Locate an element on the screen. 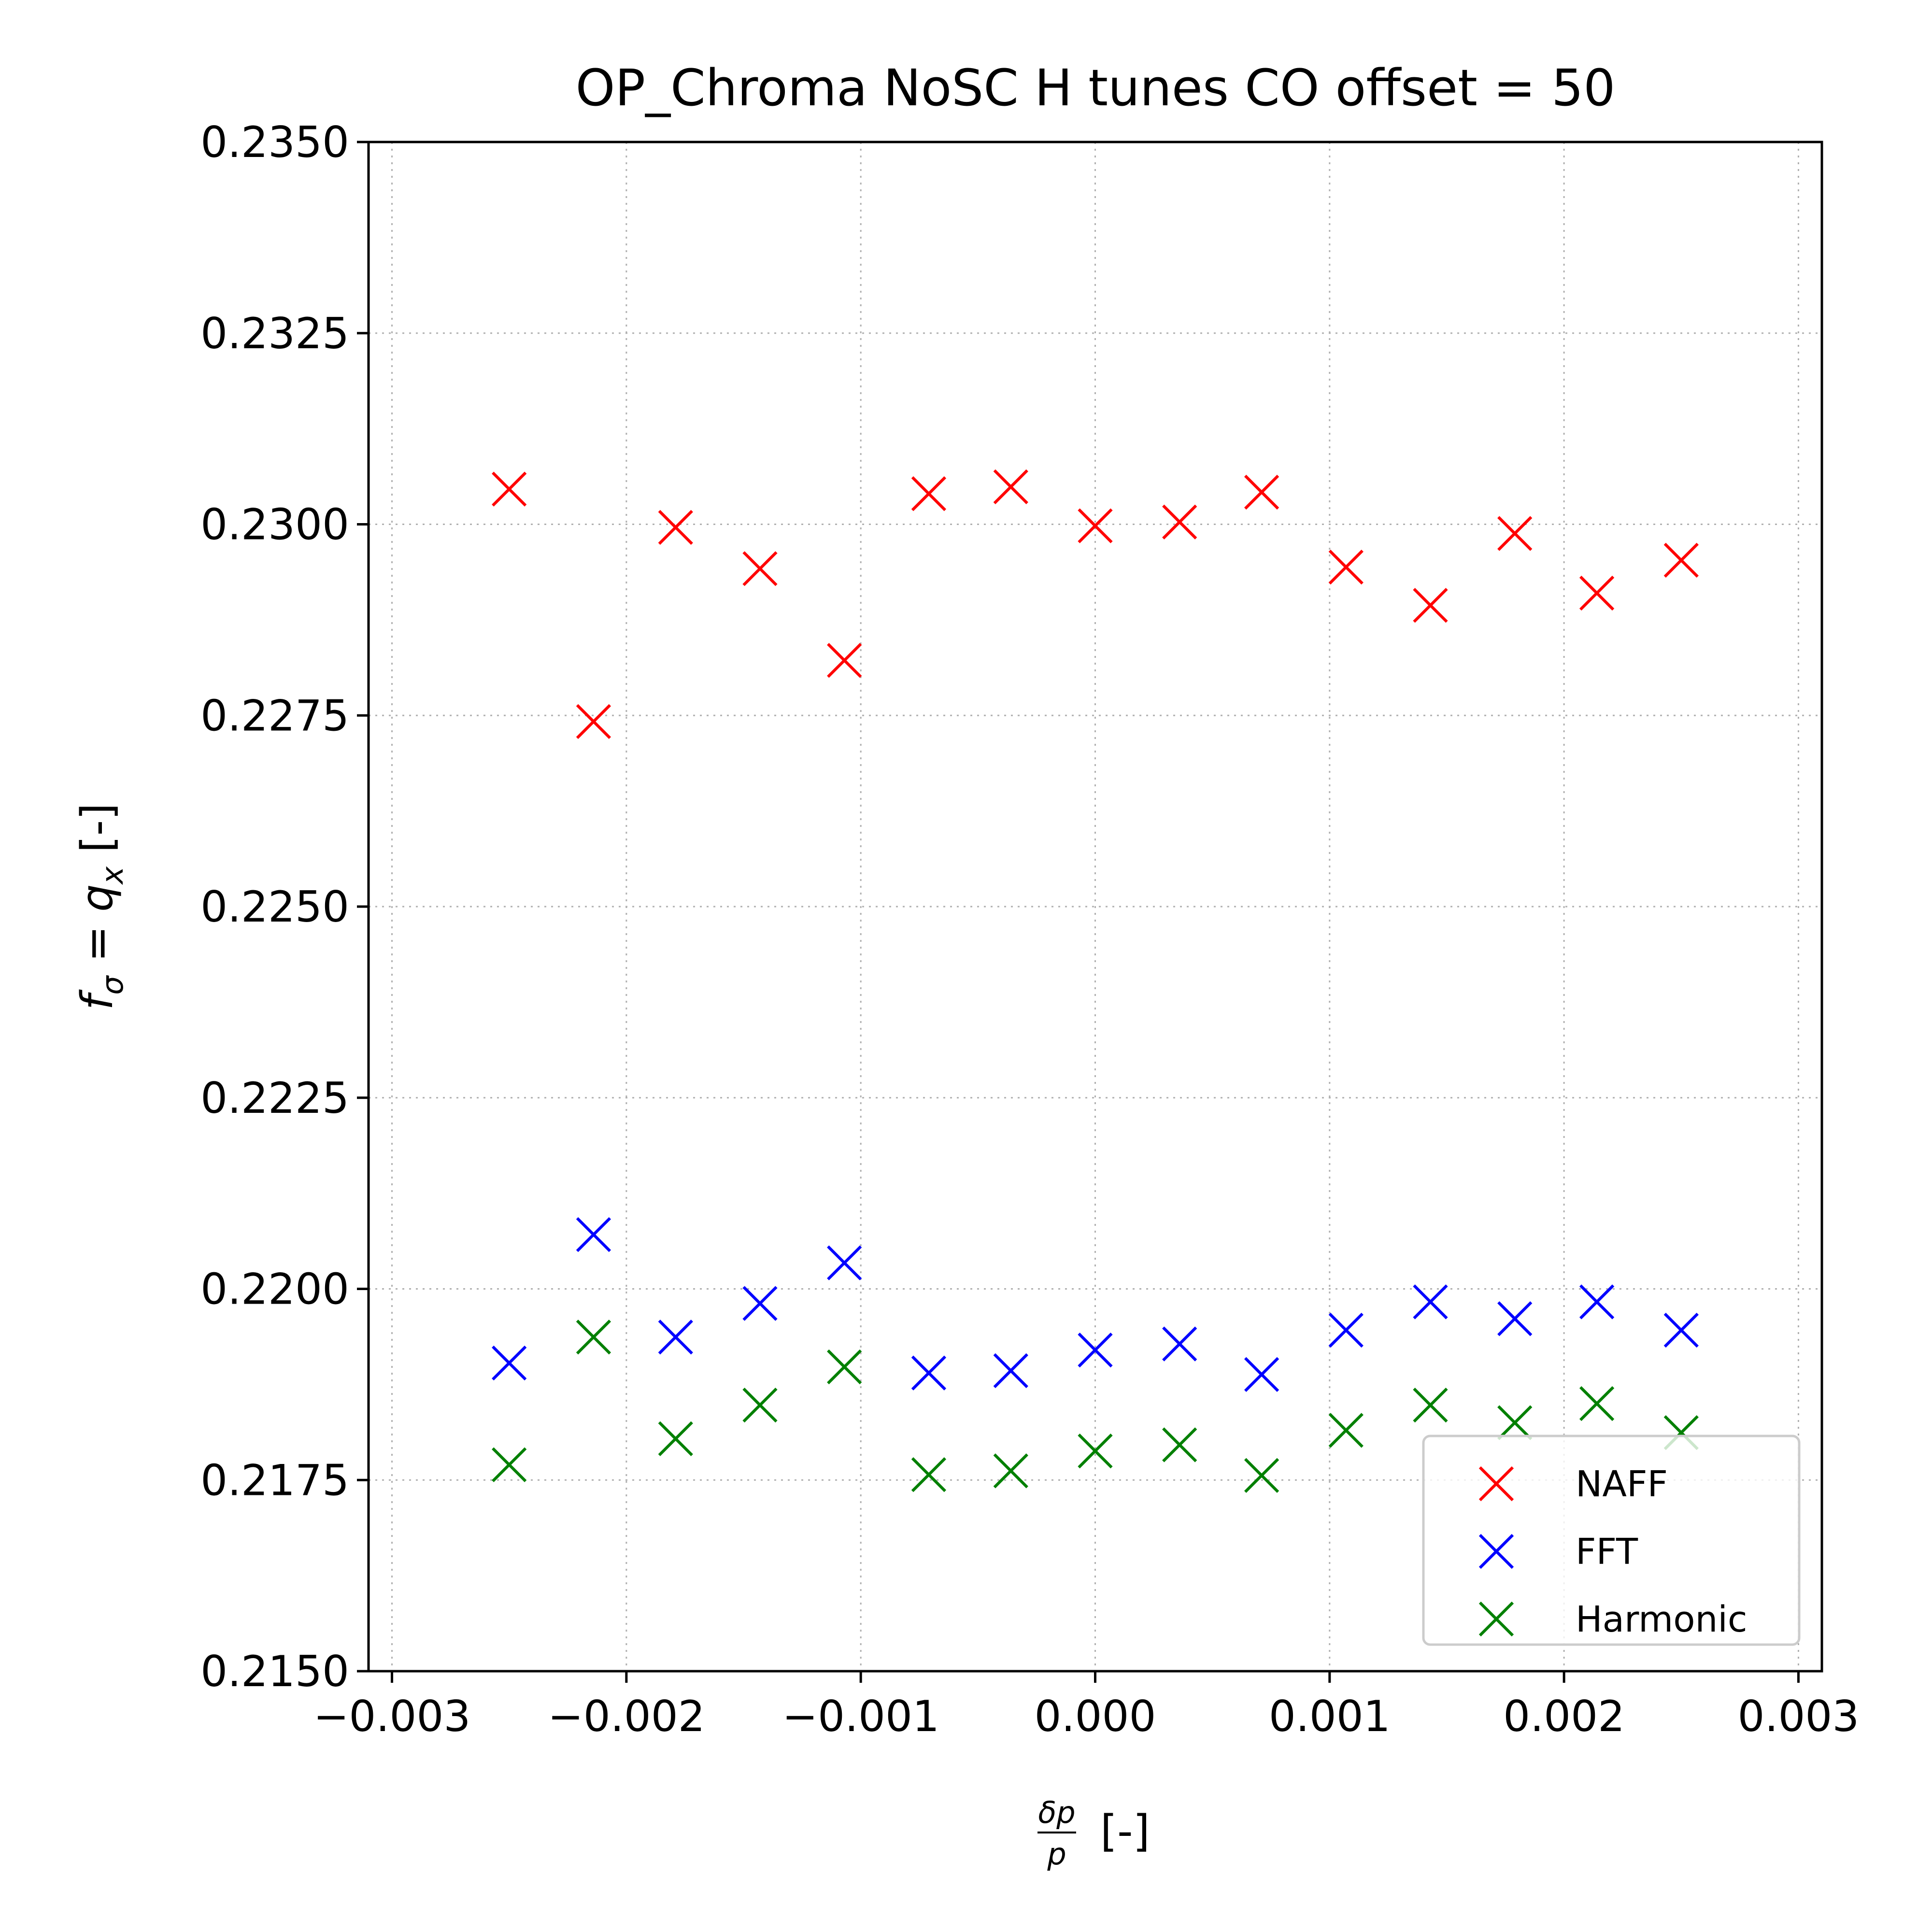 The height and width of the screenshot is (1932, 1932). y-axis-label-q: = q is located at coordinates (97, 930).